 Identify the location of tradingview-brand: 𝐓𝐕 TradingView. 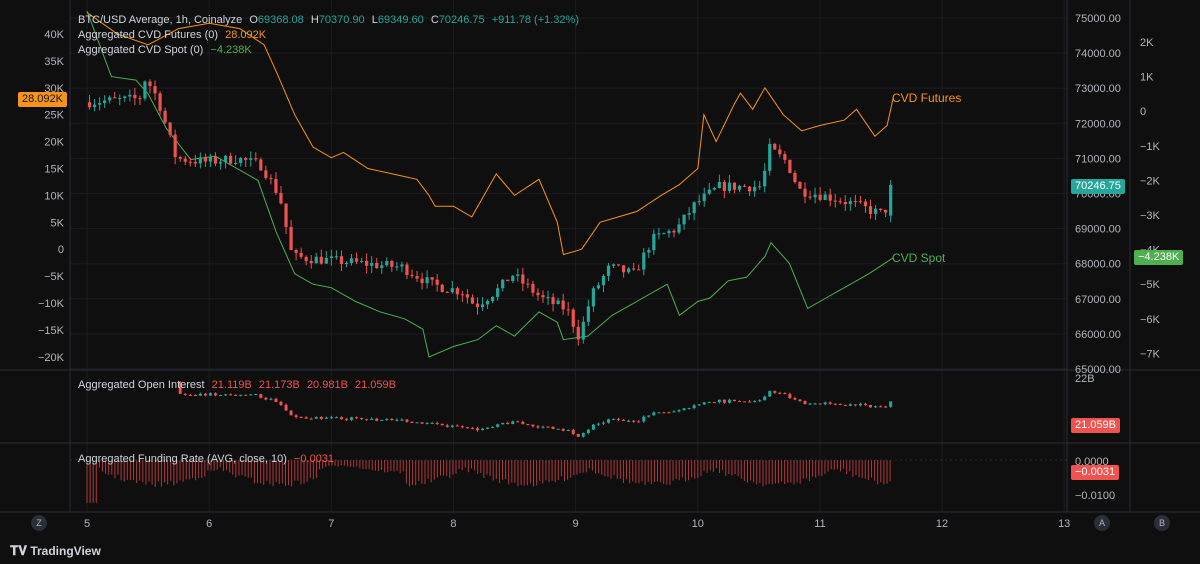
(55, 551).